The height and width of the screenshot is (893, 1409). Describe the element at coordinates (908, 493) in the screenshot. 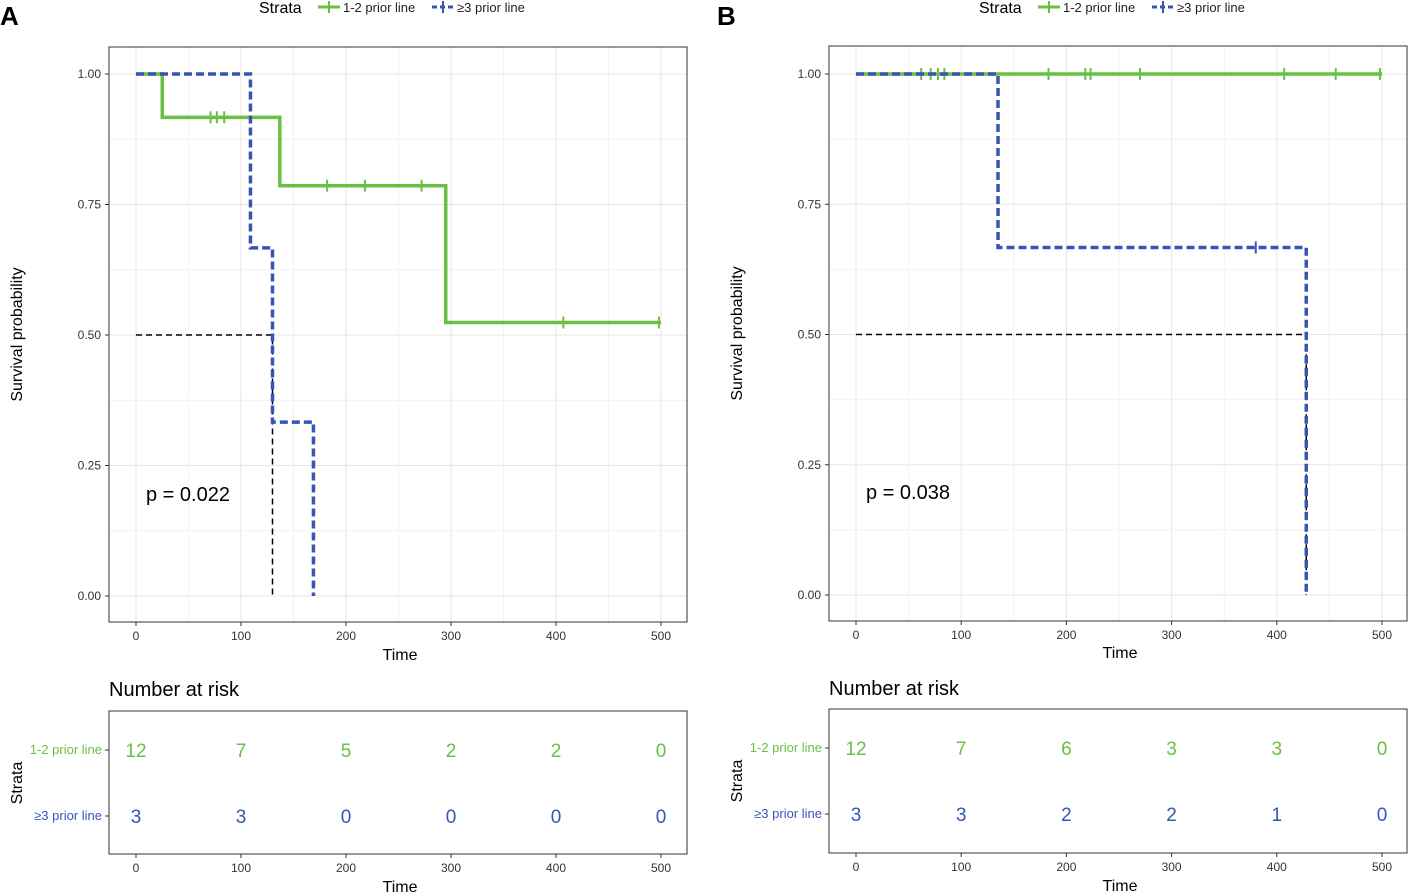

I see `p-value-annotation: p = 0.038` at that location.